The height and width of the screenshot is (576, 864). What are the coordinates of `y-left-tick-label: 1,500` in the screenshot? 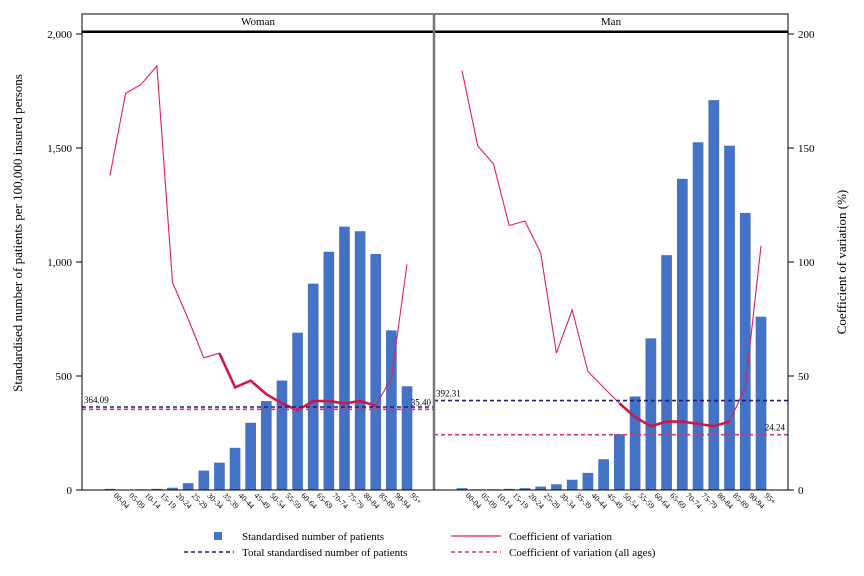 It's located at (59, 149).